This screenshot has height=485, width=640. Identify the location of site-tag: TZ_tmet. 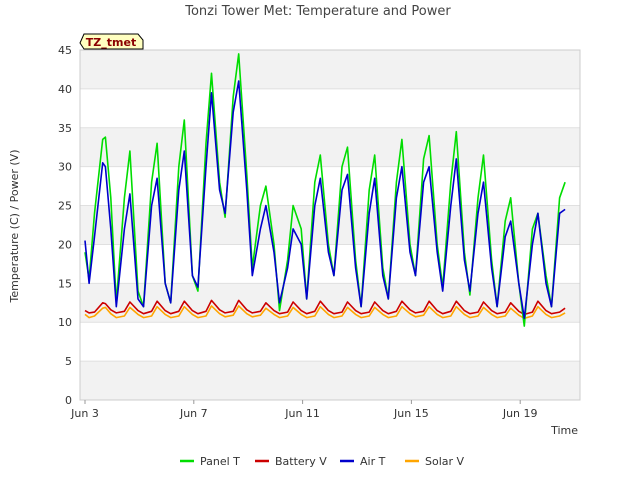
(111, 41).